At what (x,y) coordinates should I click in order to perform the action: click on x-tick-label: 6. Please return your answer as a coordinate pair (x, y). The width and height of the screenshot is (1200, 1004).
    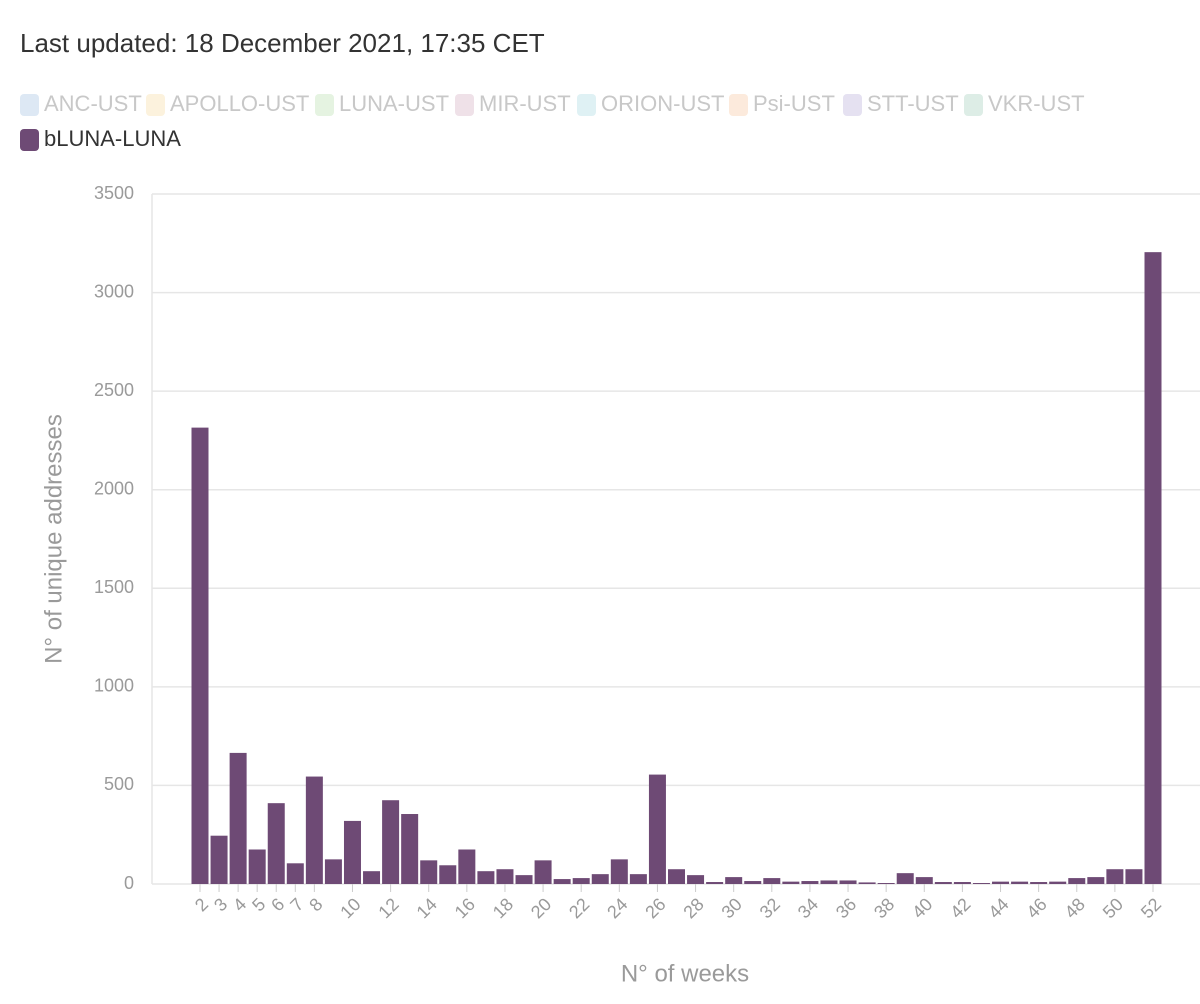
    Looking at the image, I should click on (277, 904).